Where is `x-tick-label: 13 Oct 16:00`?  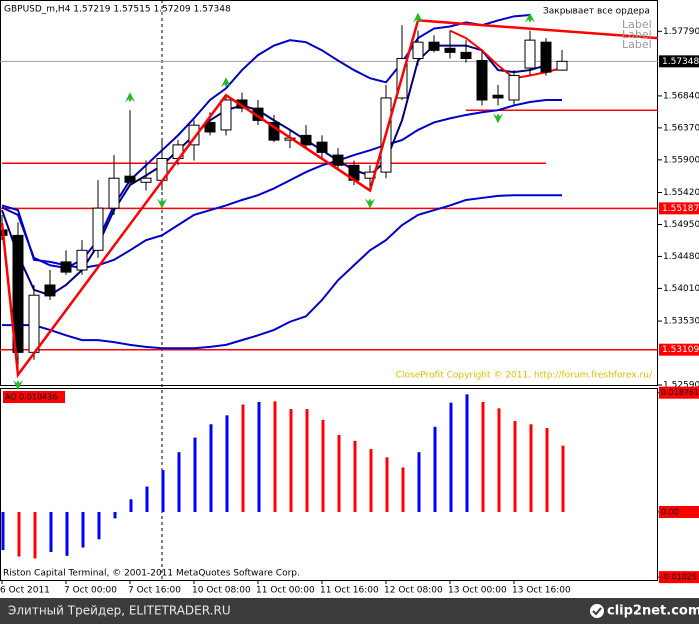
x-tick-label: 13 Oct 16:00 is located at coordinates (541, 591).